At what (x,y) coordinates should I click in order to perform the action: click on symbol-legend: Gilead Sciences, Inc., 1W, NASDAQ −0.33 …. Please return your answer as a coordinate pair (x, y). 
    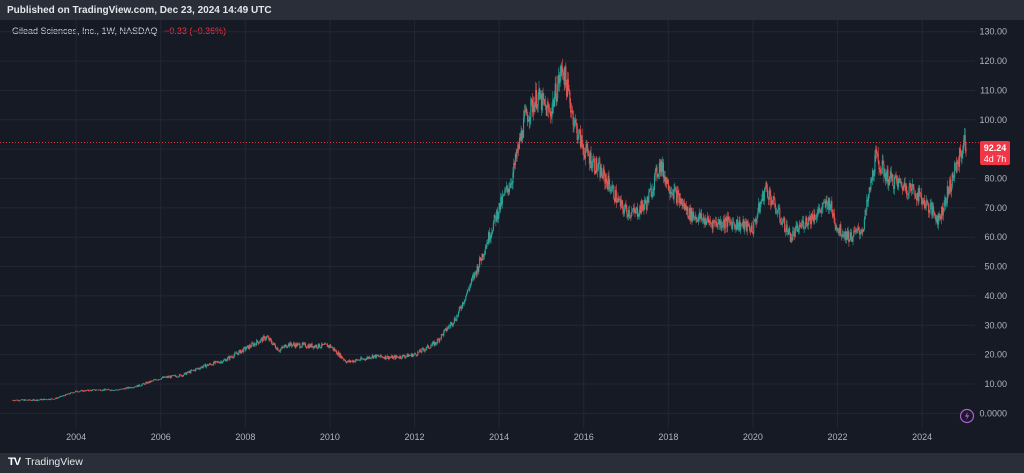
    Looking at the image, I should click on (119, 31).